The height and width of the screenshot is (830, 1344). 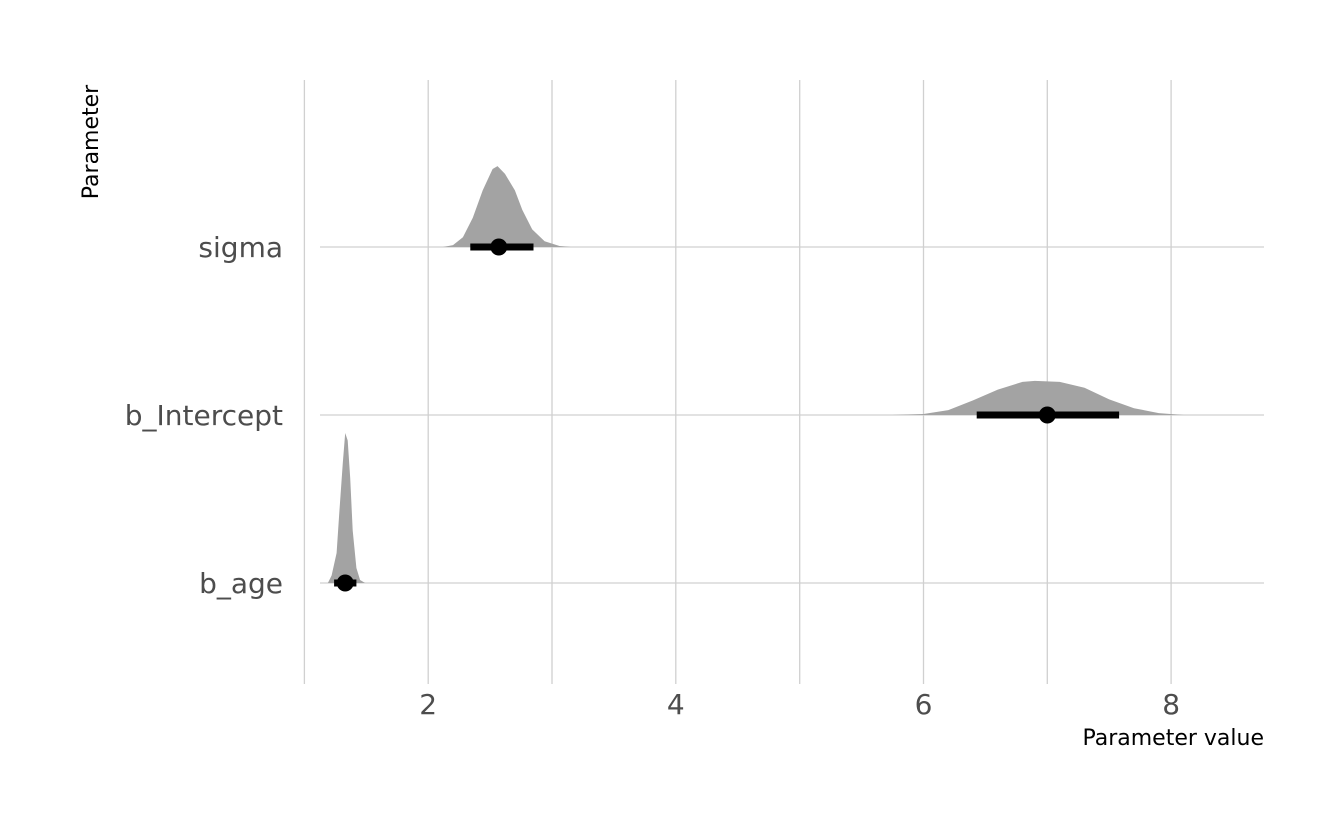 I want to click on x-tick-label: 2, so click(x=428, y=704).